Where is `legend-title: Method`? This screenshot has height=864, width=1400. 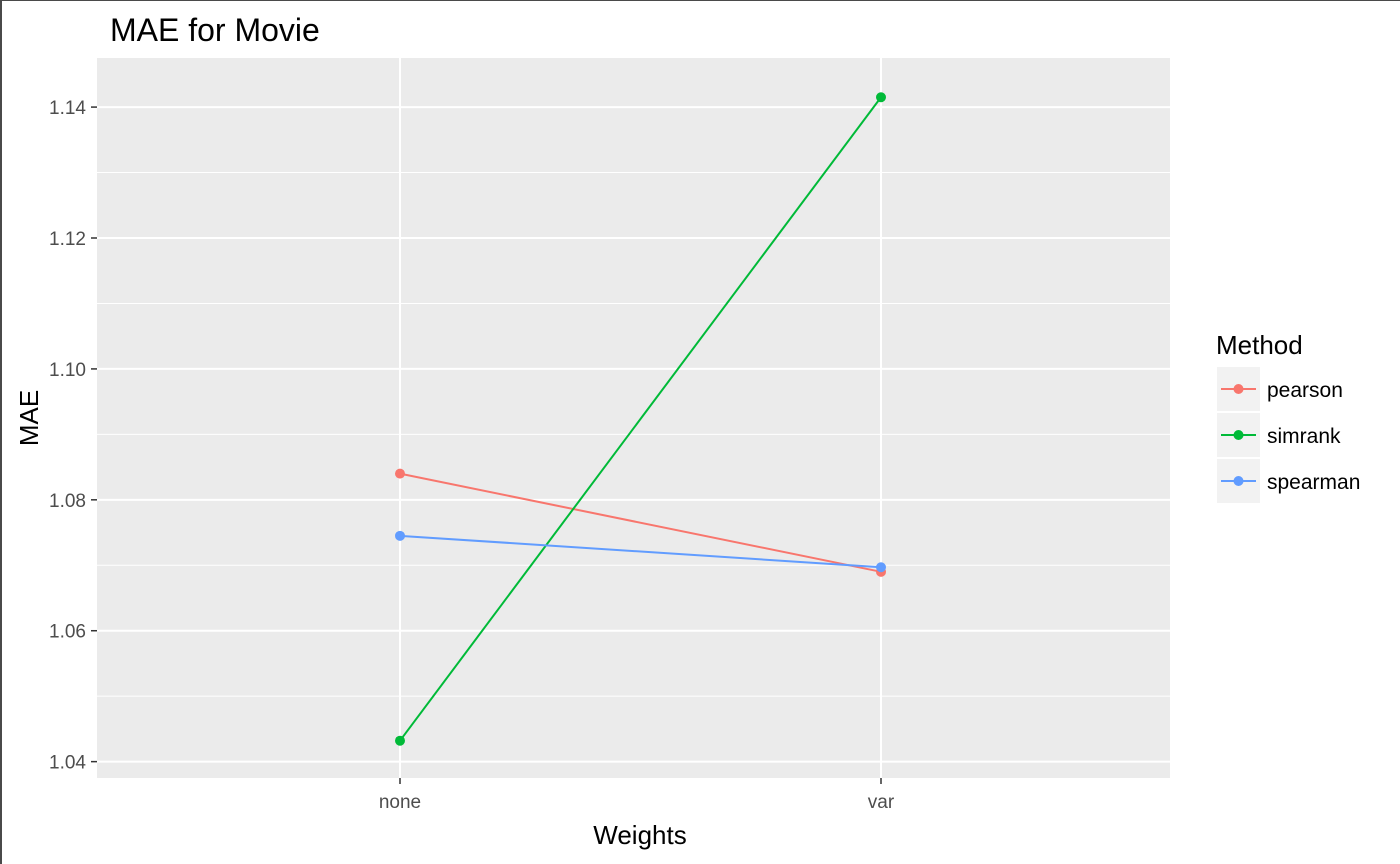
legend-title: Method is located at coordinates (1259, 345).